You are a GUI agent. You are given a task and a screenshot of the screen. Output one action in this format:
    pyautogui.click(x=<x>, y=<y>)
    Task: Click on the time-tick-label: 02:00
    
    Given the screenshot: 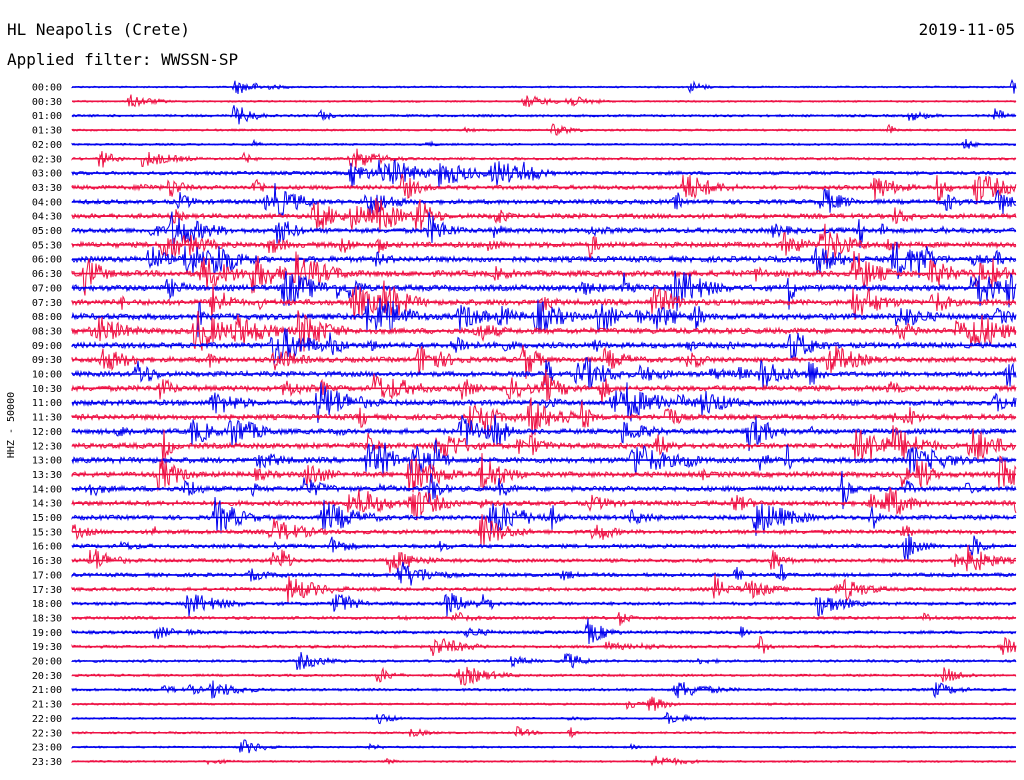 What is the action you would take?
    pyautogui.click(x=47, y=145)
    